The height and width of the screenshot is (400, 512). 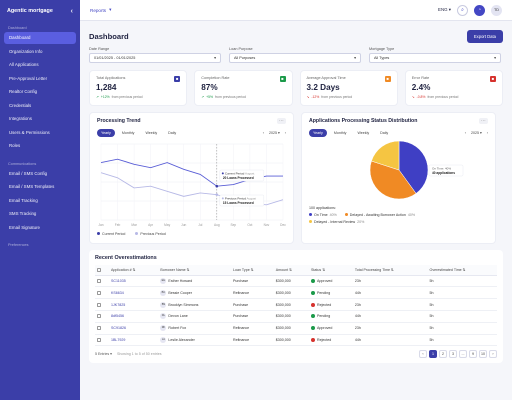 I want to click on page-9: 9, so click(x=473, y=354).